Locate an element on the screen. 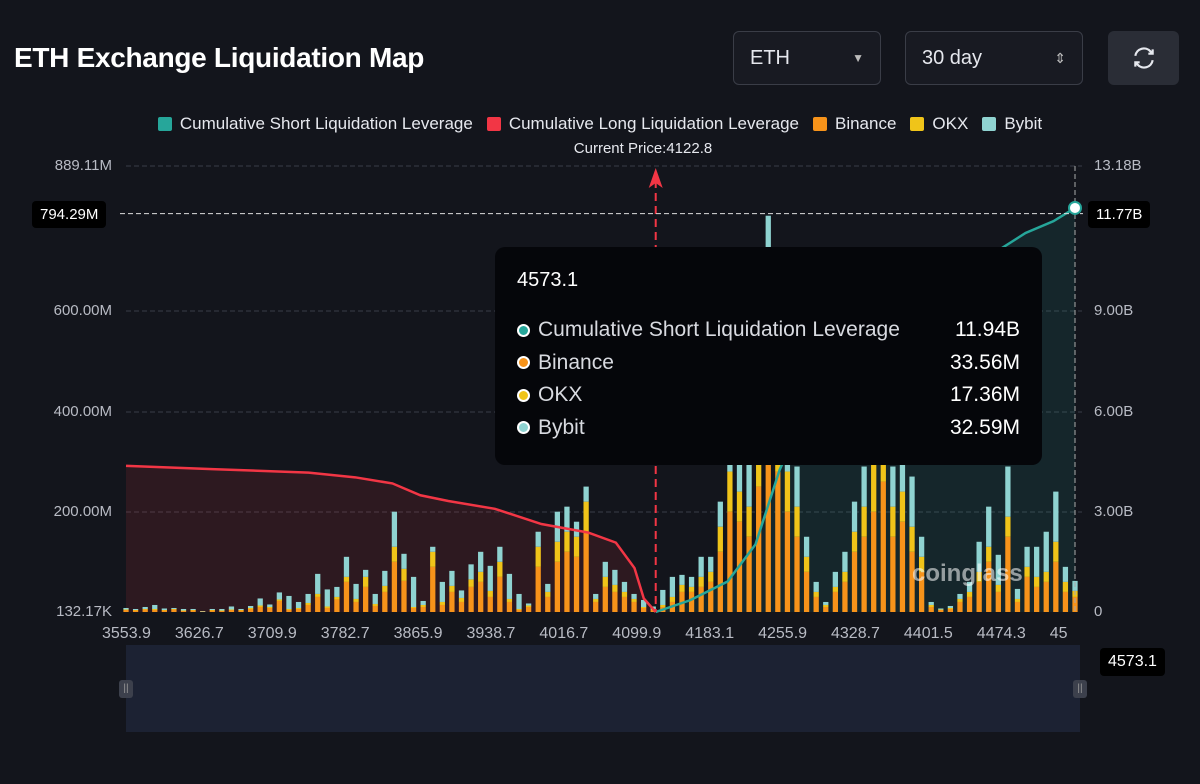 This screenshot has width=1200, height=784. legend-binance: Binance is located at coordinates (854, 124).